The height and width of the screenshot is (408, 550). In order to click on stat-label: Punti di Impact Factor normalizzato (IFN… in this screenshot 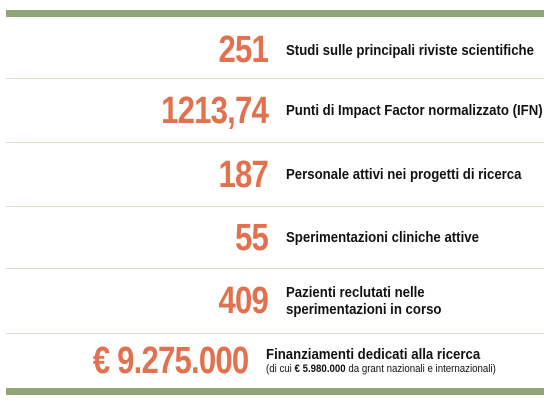, I will do `click(414, 110)`.